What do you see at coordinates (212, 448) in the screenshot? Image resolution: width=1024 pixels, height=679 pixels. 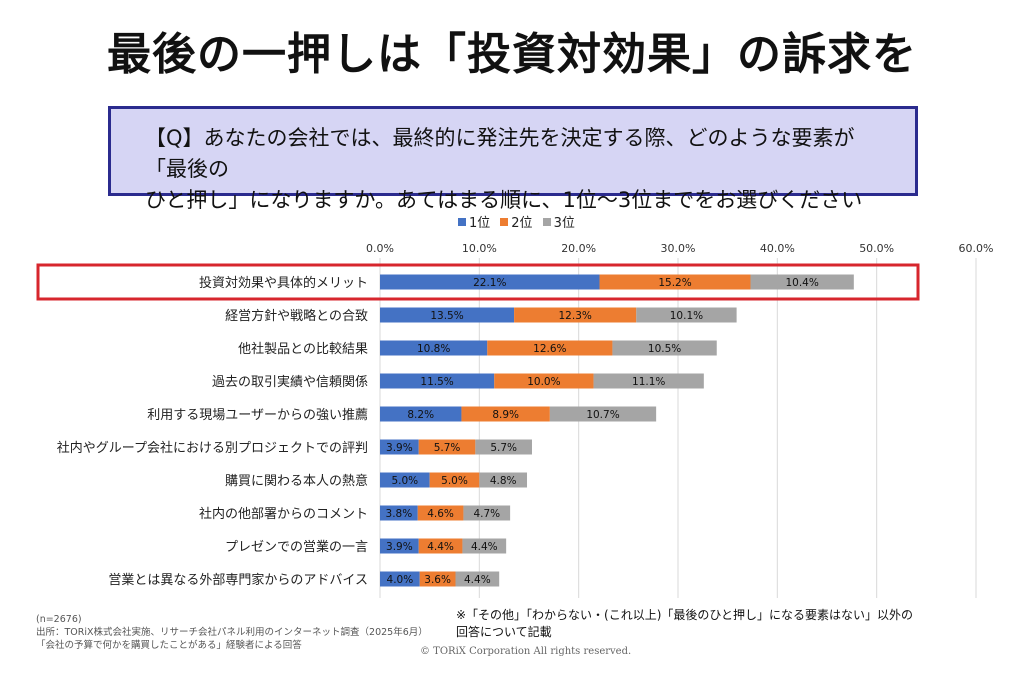 I see `category-label: 社内やグループ会社における別プロジェクトでの評判` at bounding box center [212, 448].